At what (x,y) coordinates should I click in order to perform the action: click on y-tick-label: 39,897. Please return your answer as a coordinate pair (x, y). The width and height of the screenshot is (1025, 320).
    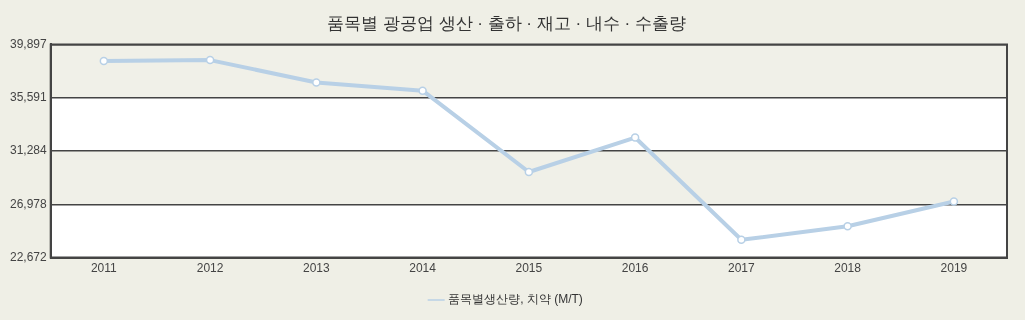
    Looking at the image, I should click on (29, 43).